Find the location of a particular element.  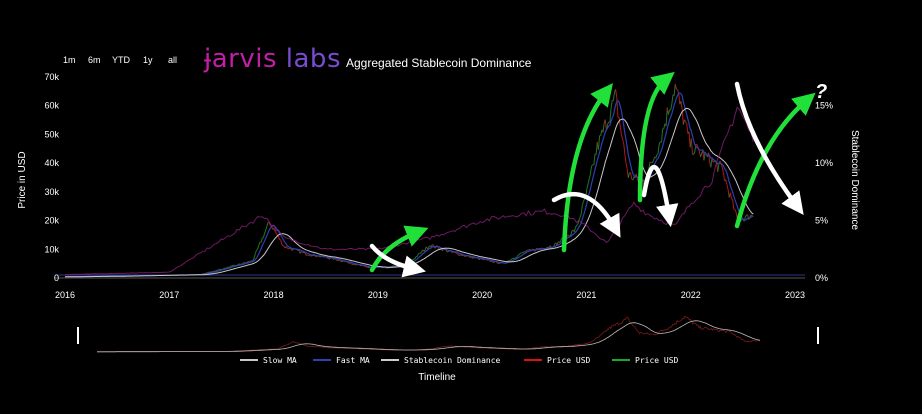

range-button-all: all is located at coordinates (173, 60).